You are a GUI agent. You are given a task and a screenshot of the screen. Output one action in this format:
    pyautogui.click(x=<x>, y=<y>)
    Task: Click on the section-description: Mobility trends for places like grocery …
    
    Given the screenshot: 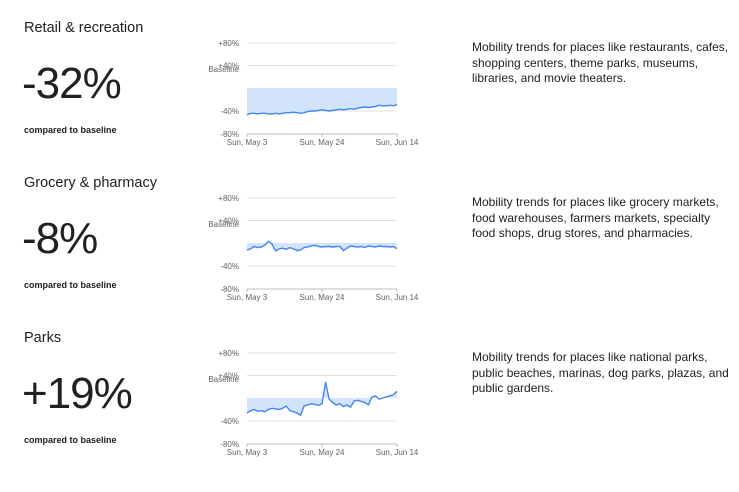 What is the action you would take?
    pyautogui.click(x=595, y=217)
    